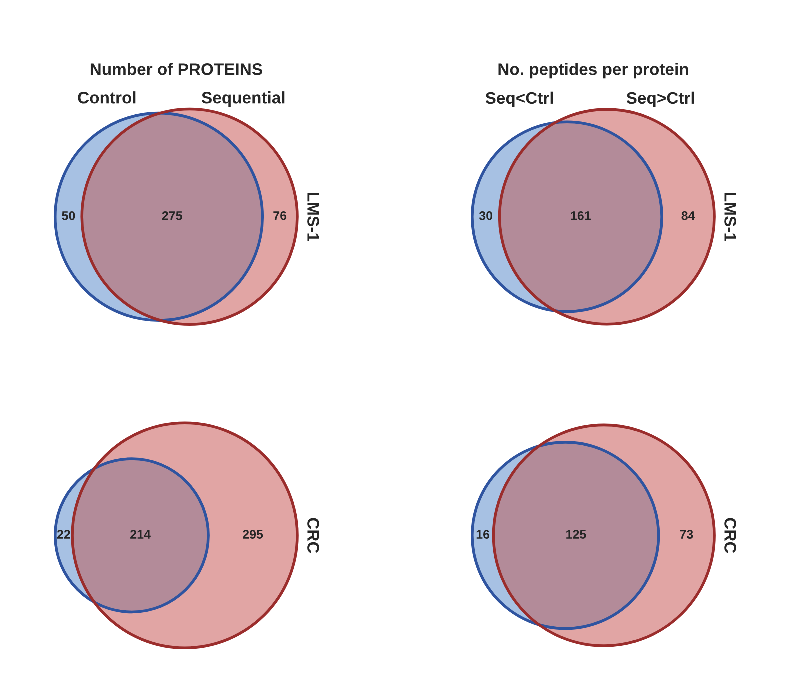 This screenshot has height=678, width=802. What do you see at coordinates (581, 215) in the screenshot?
I see `data-label: 161` at bounding box center [581, 215].